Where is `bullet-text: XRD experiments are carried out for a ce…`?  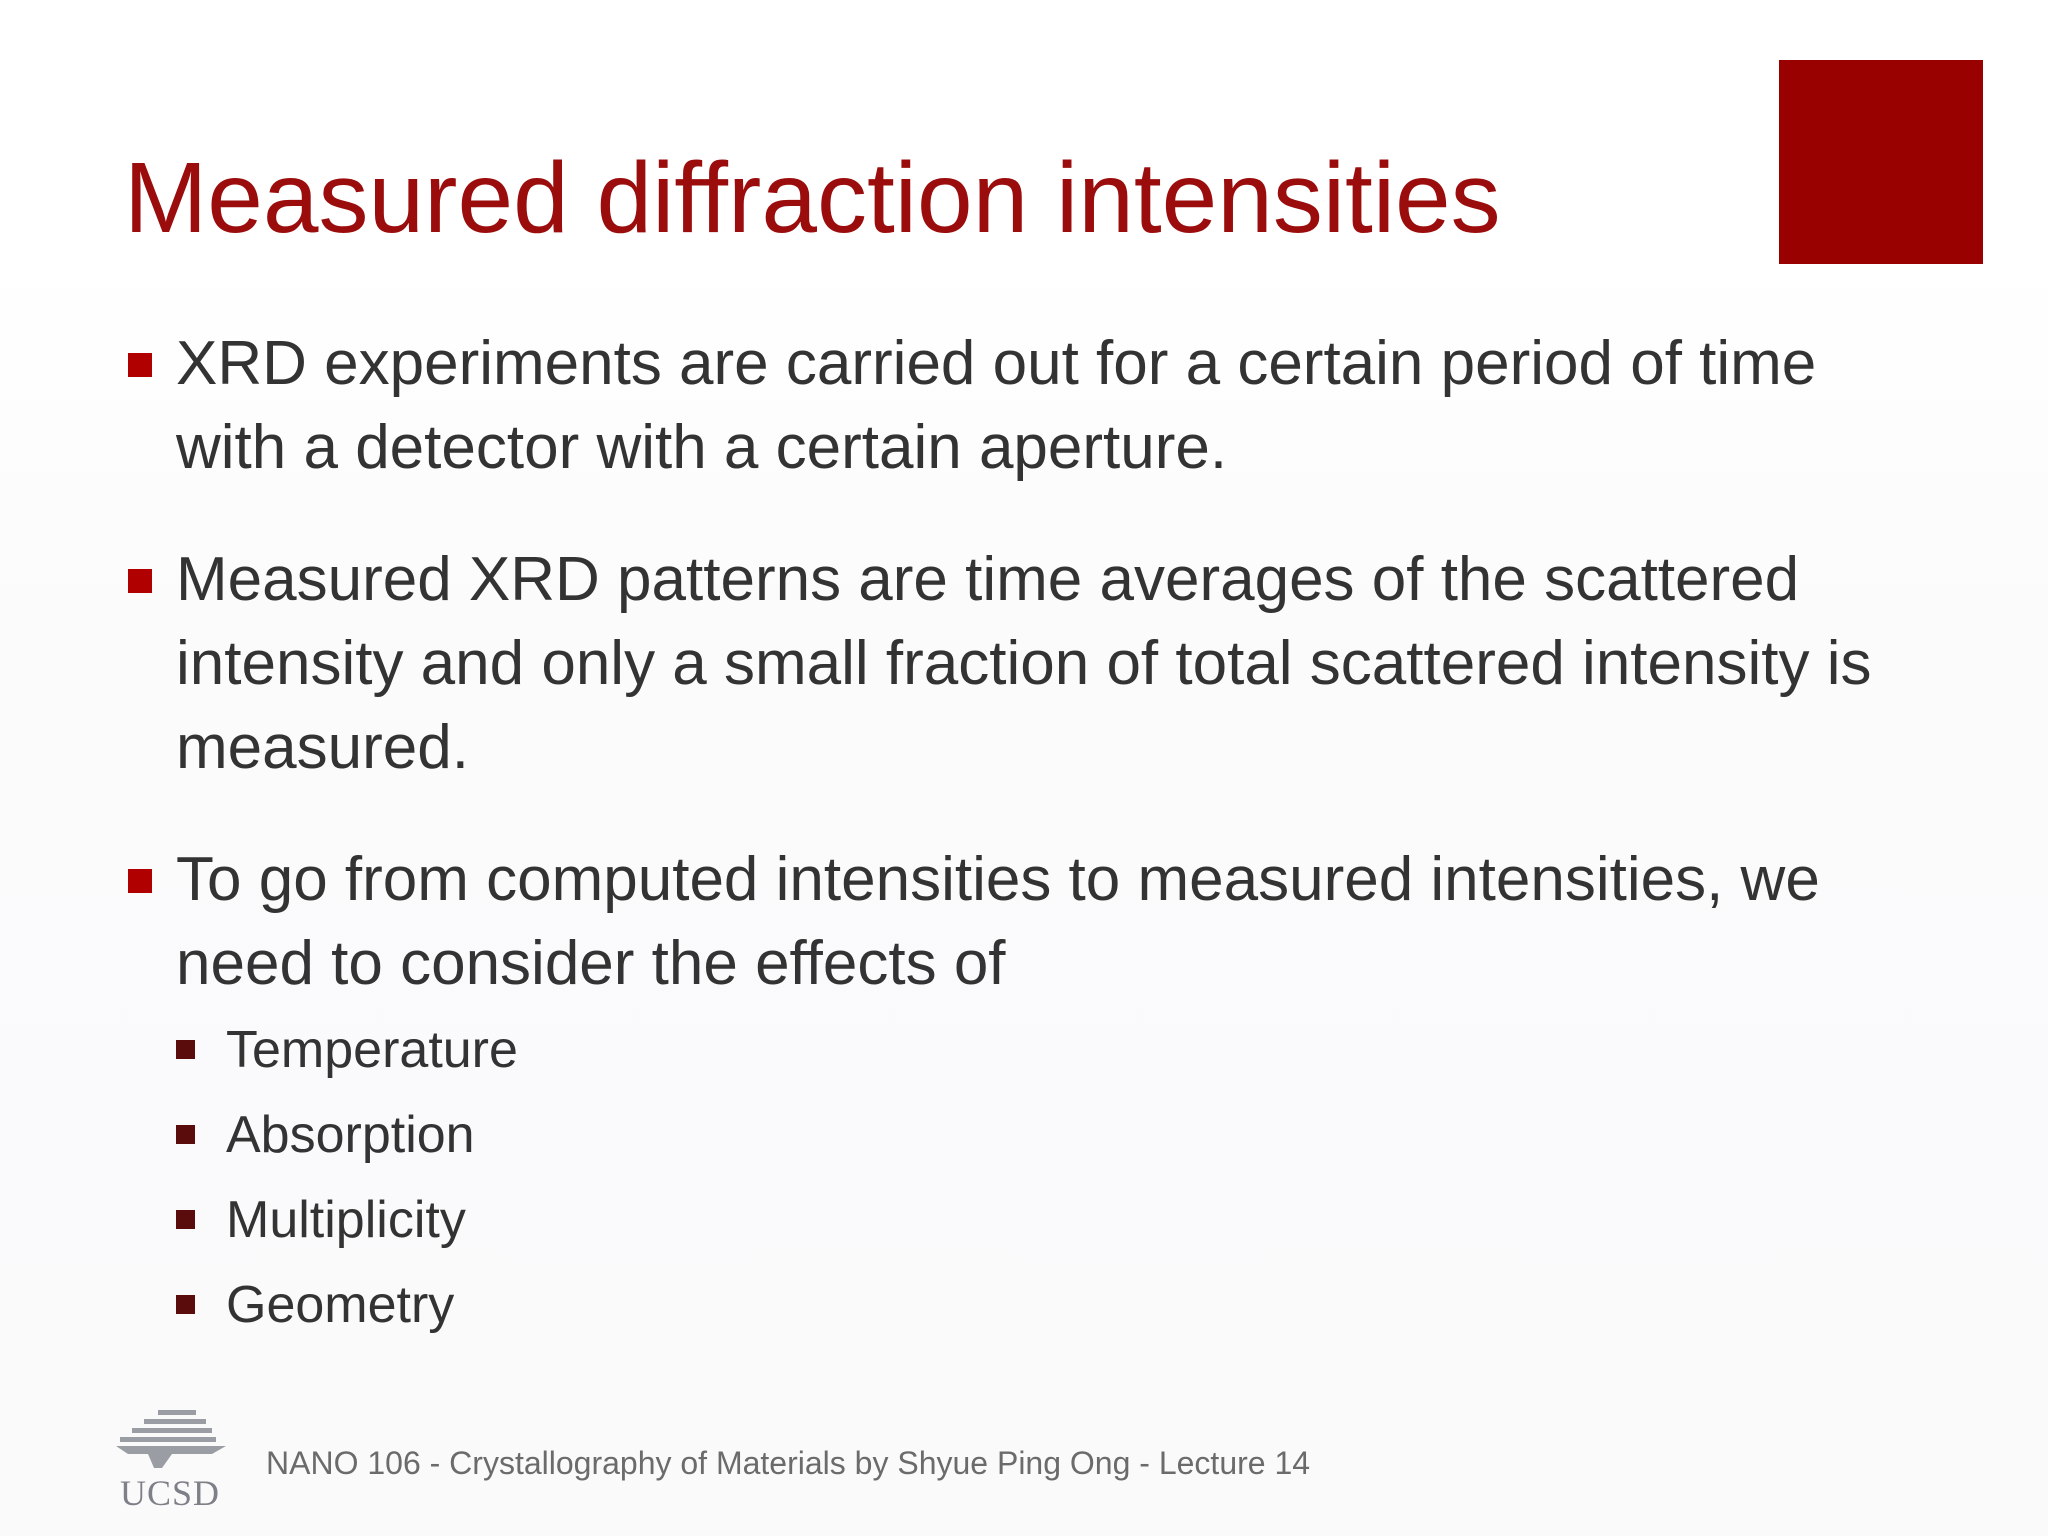 bullet-text: XRD experiments are carried out for a ce… is located at coordinates (996, 405).